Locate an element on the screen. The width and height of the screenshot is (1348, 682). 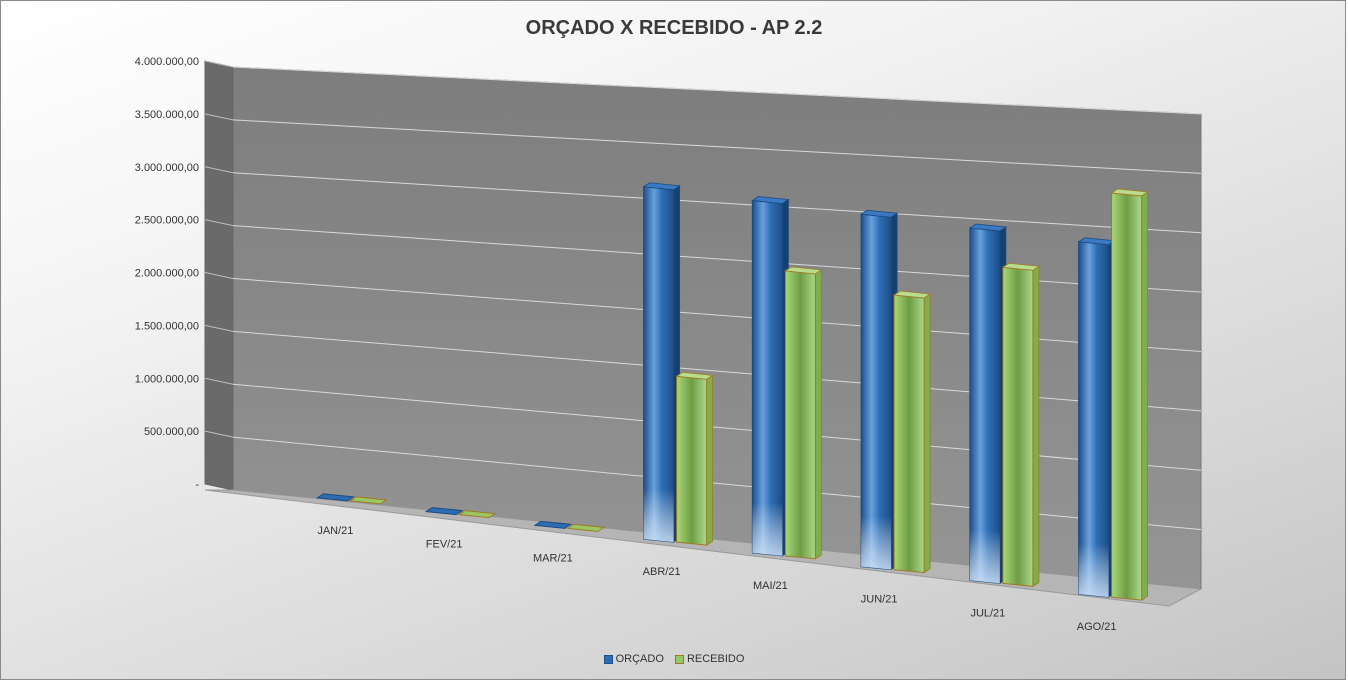
chart-legend: ORÇADO RECEBIDO is located at coordinates (674, 660).